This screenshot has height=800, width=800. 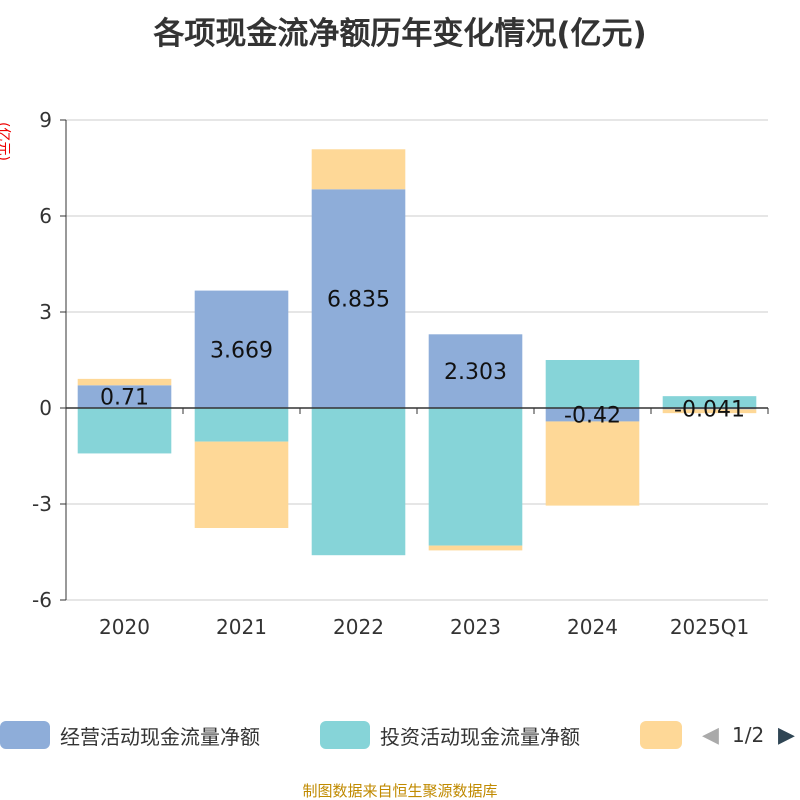 I want to click on x-tick-label: 2020, so click(x=124, y=627).